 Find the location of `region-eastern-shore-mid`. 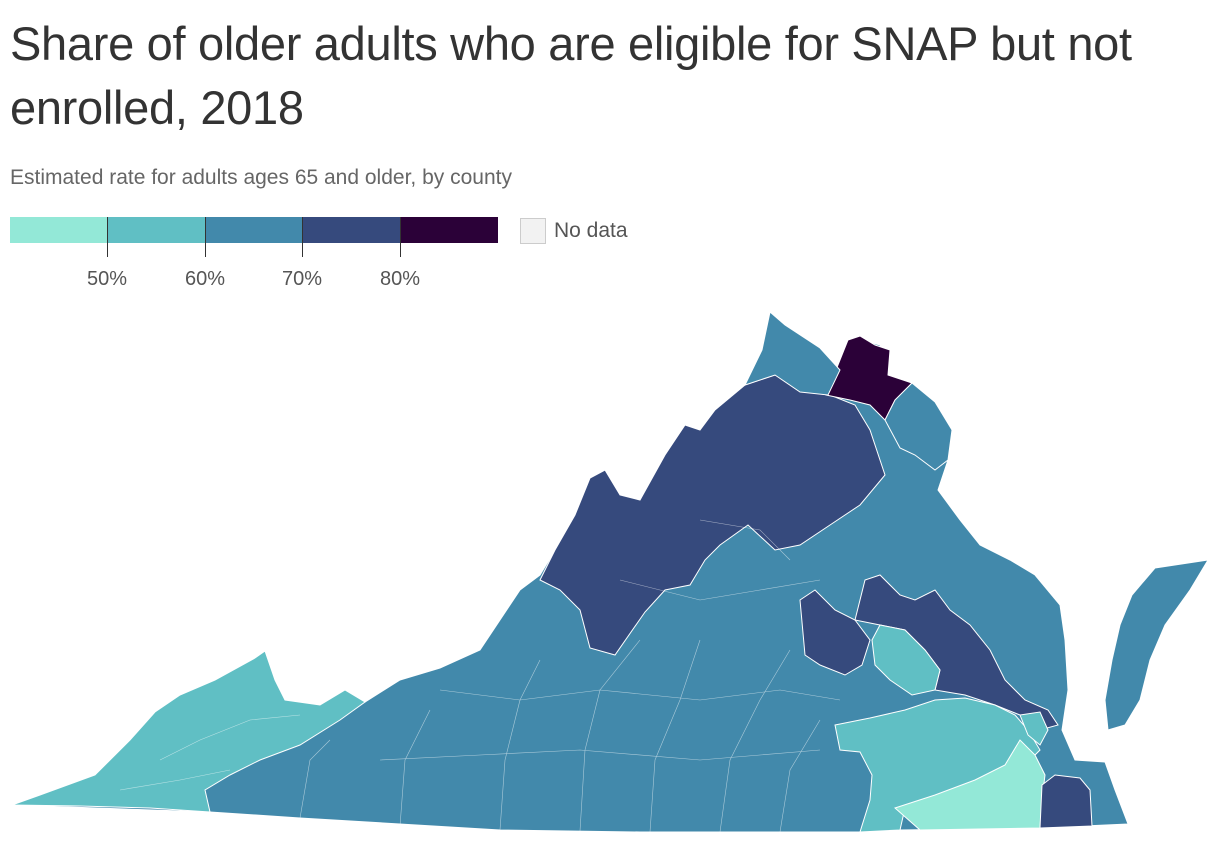

region-eastern-shore-mid is located at coordinates (1156, 645).